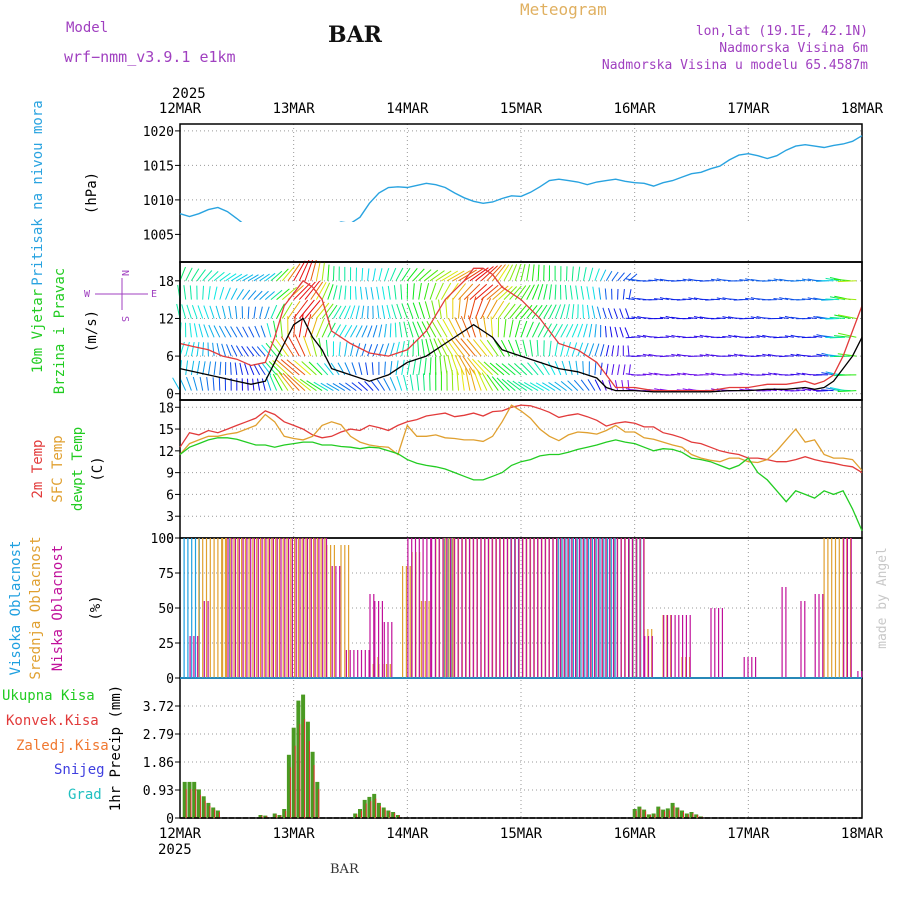 Image resolution: width=900 pixels, height=900 pixels. Describe the element at coordinates (166, 319) in the screenshot. I see `y-tick-label: 12` at that location.